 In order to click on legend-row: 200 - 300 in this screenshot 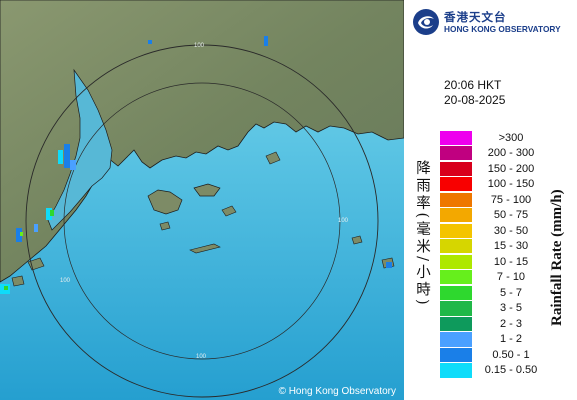, I will do `click(495, 154)`.